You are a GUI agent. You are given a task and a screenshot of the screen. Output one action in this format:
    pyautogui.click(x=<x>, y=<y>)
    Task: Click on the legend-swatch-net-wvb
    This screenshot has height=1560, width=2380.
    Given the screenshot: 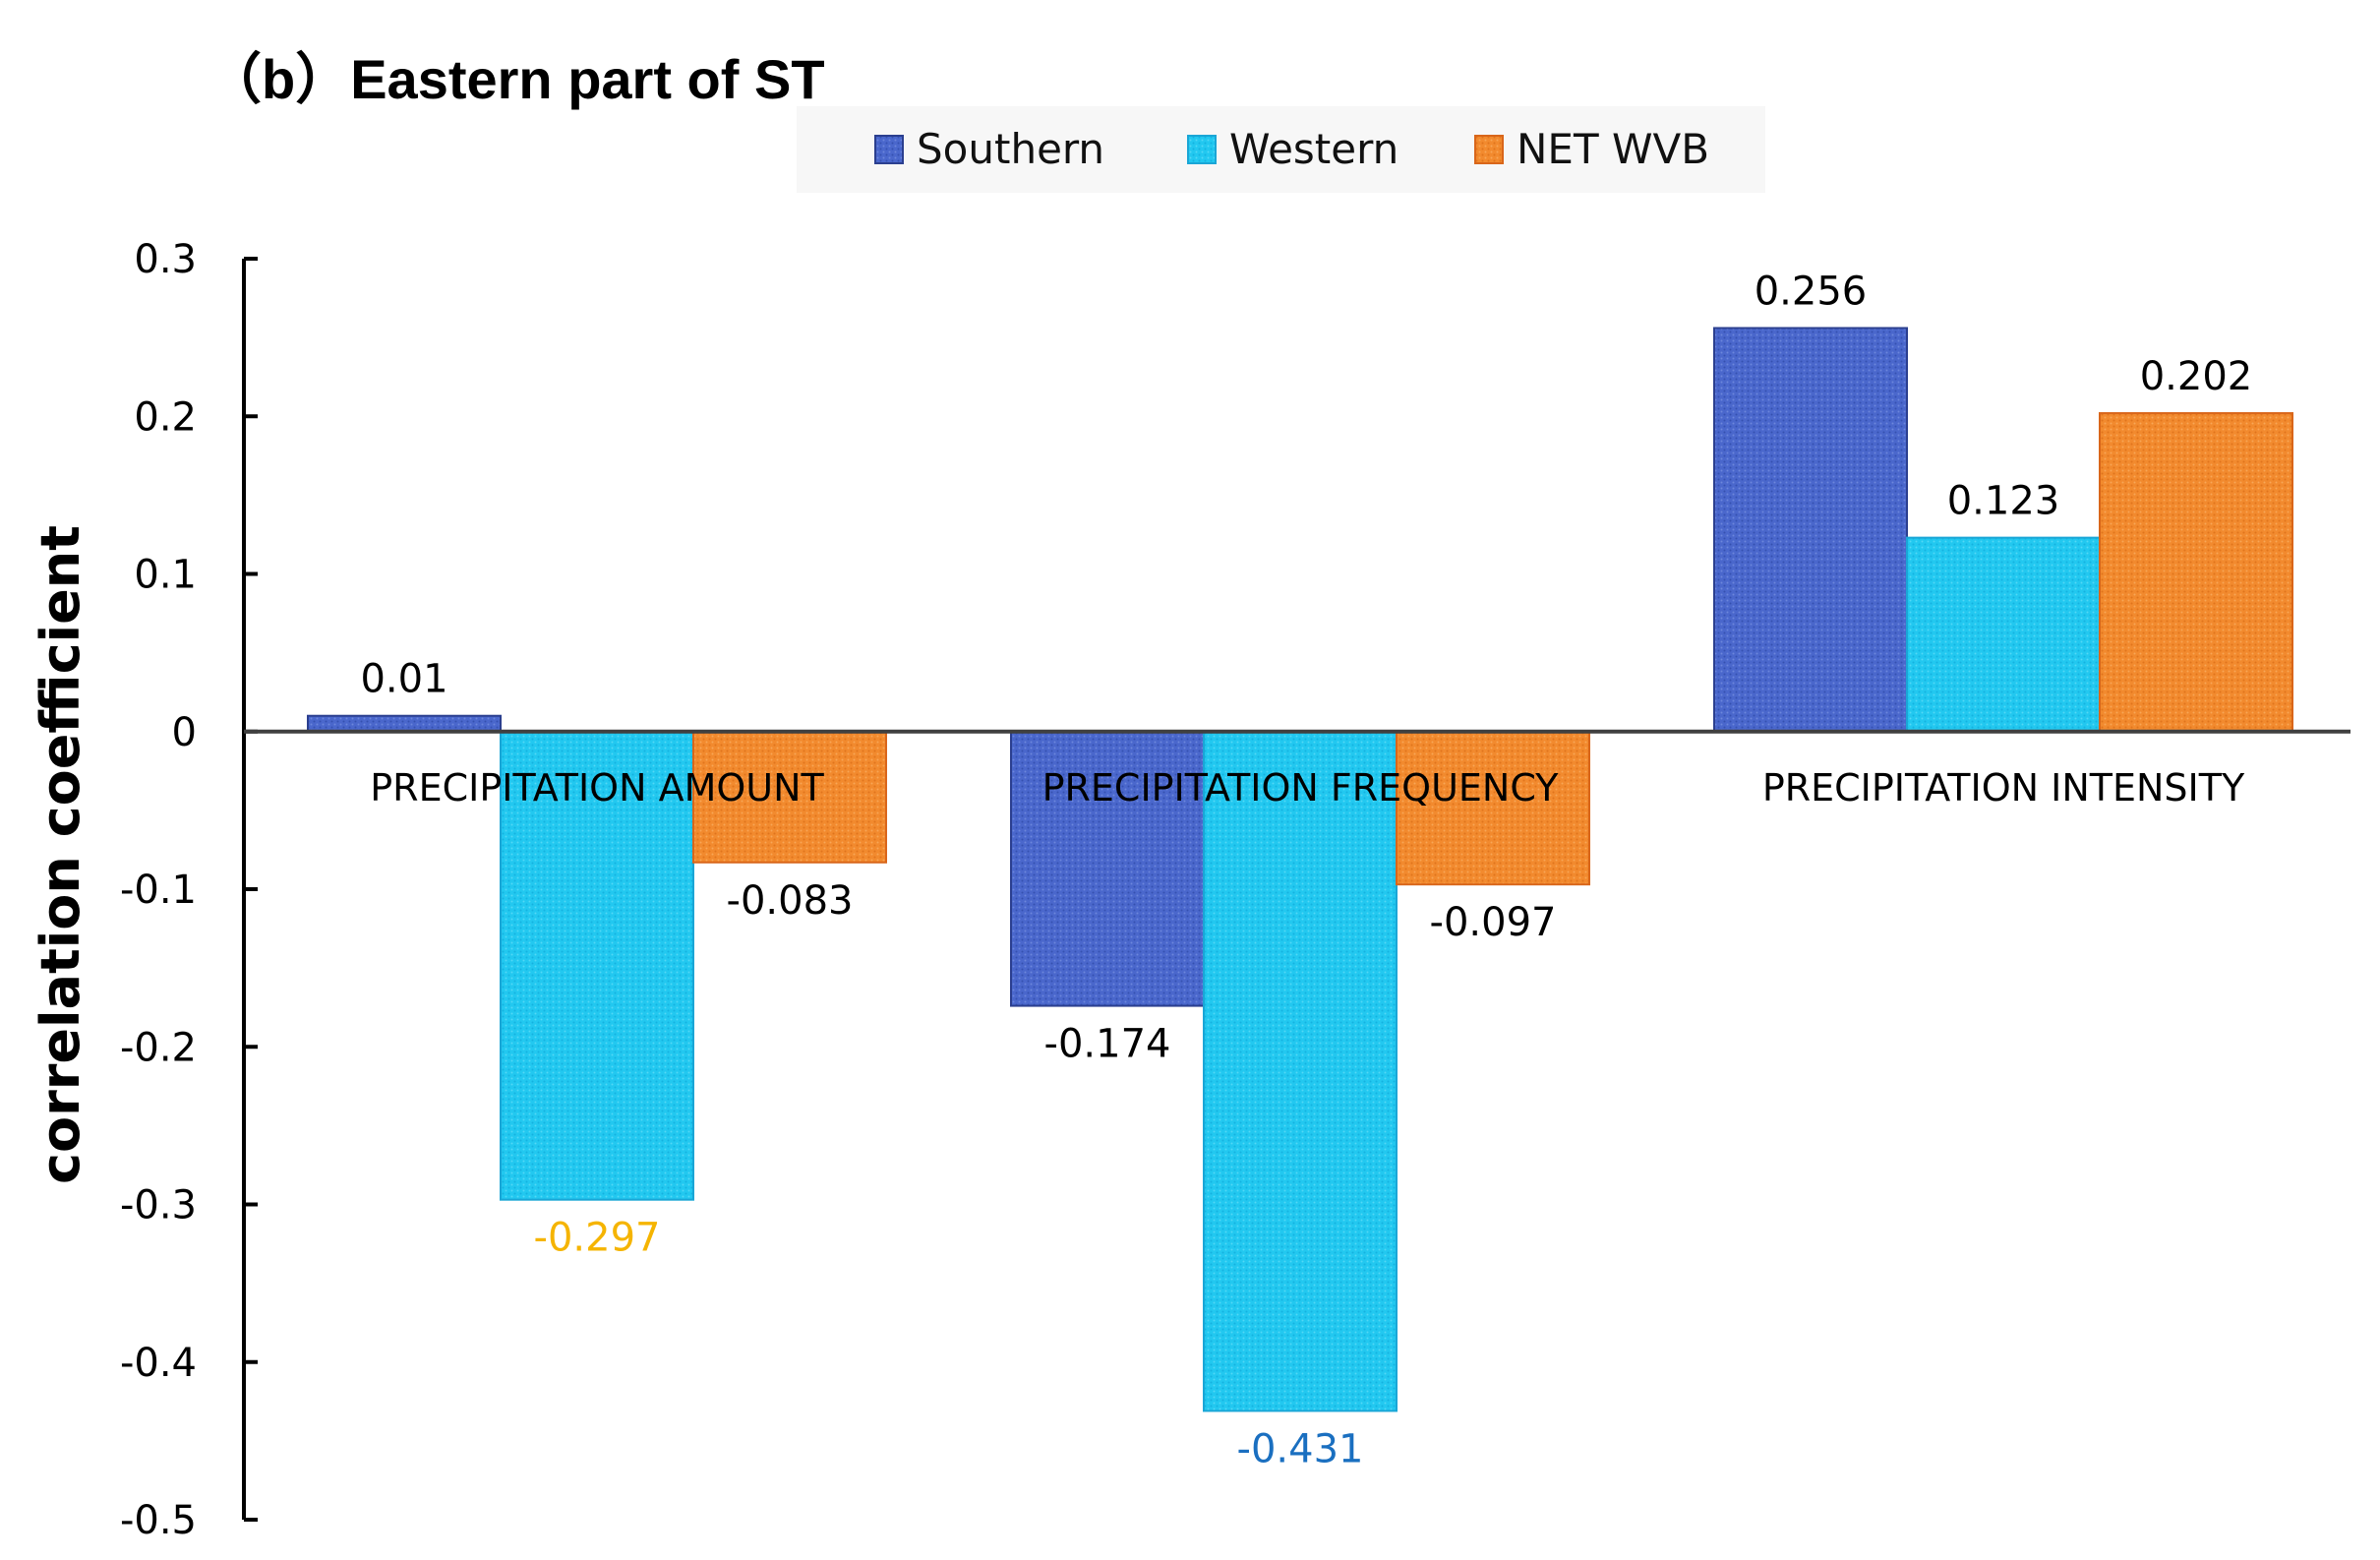 What is the action you would take?
    pyautogui.click(x=1489, y=149)
    